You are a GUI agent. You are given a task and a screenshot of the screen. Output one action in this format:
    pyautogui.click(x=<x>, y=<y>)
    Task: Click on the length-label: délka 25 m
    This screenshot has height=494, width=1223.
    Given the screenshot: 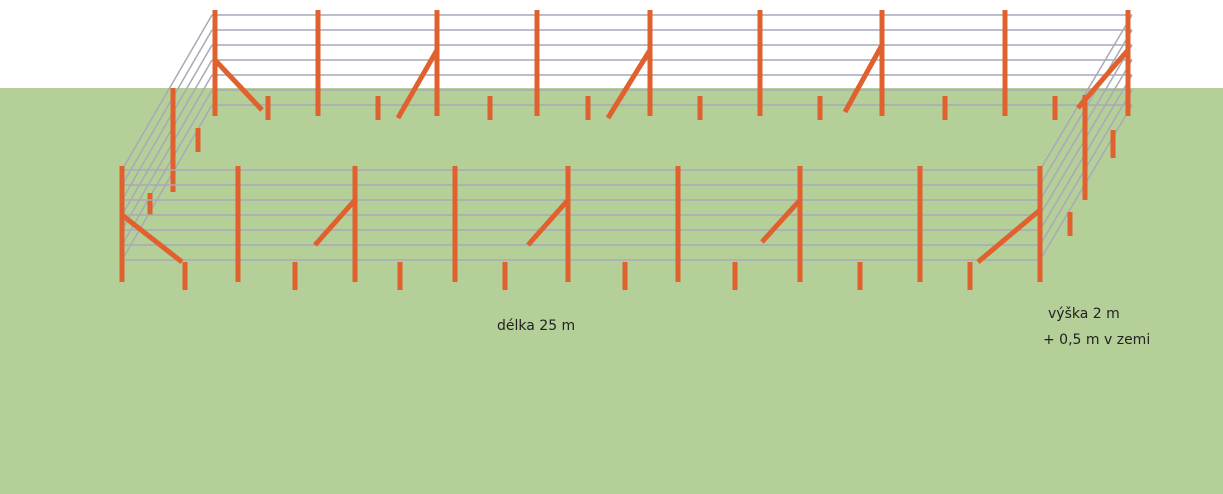 What is the action you would take?
    pyautogui.click(x=536, y=326)
    